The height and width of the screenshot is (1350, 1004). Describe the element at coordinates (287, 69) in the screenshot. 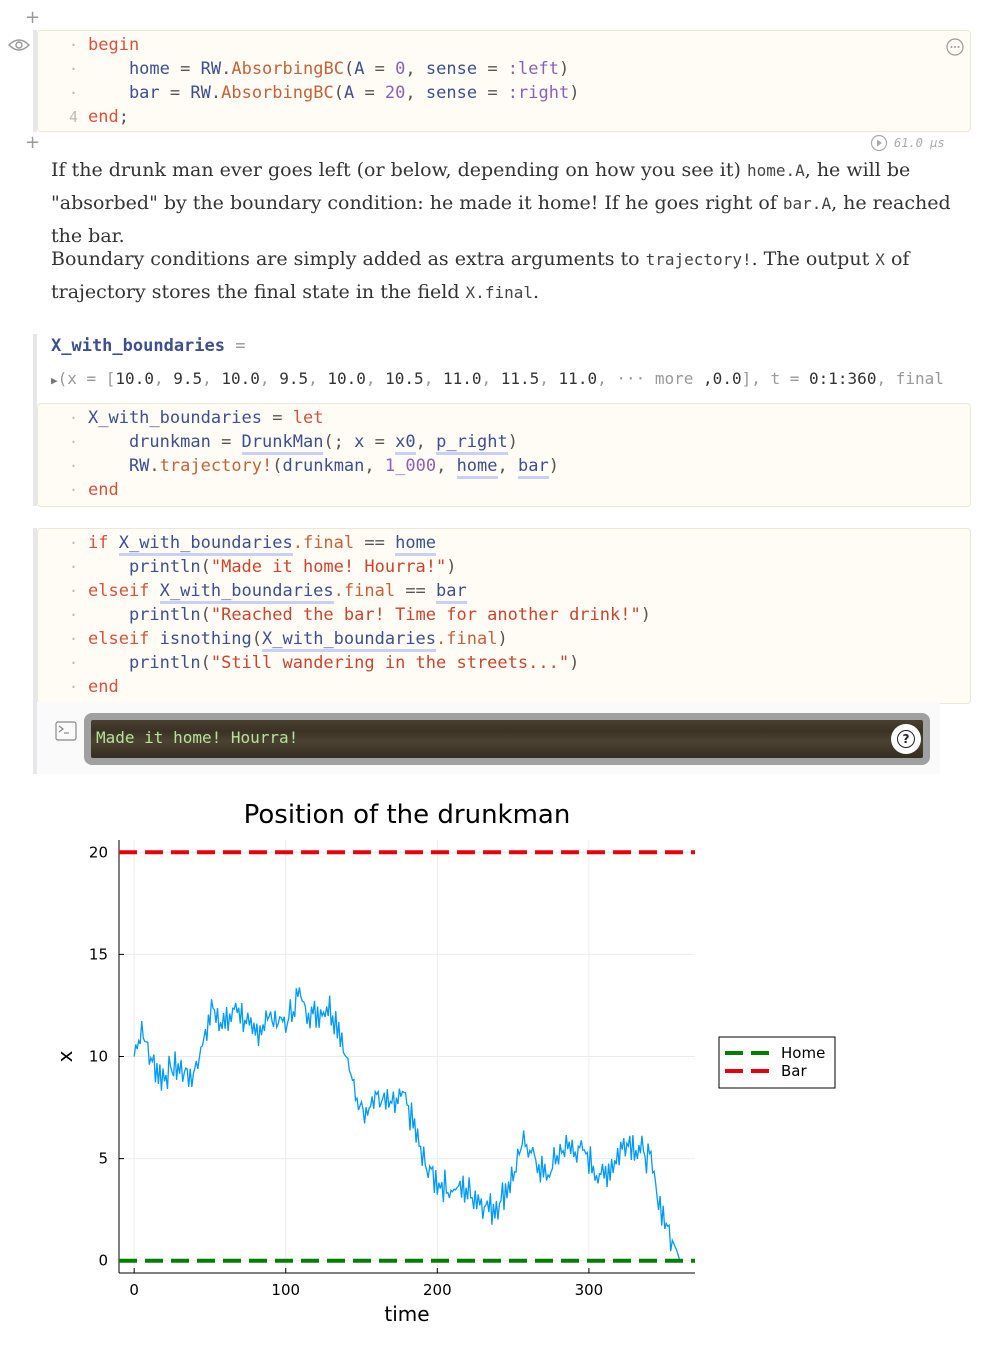

I see `code-token: AbsorbingBC` at that location.